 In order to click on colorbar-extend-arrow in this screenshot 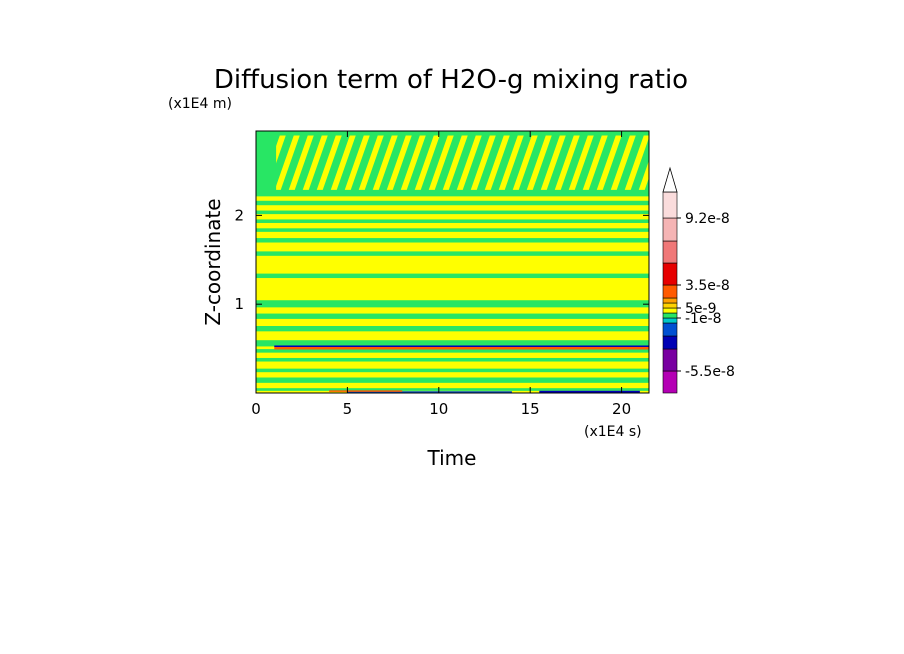, I will do `click(670, 179)`.